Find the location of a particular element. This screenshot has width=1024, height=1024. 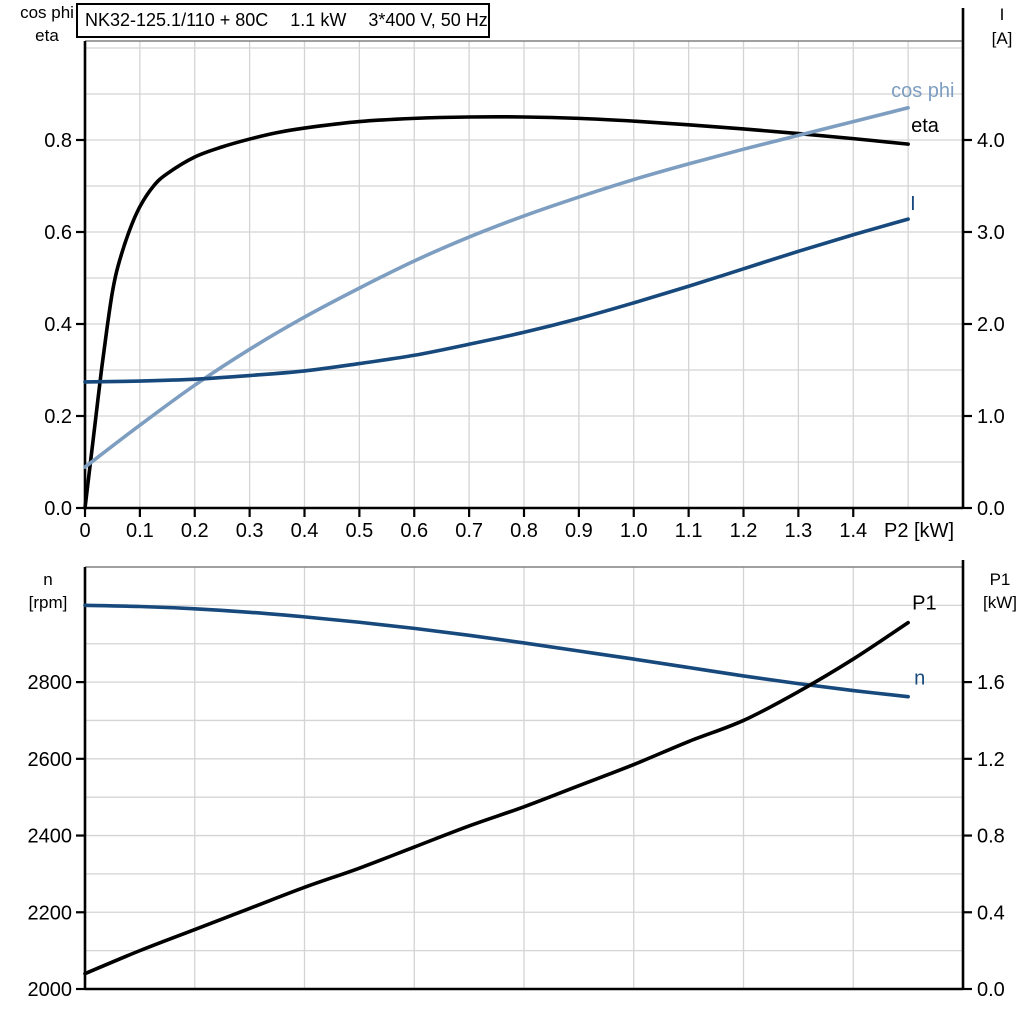

bottom-right-tick-label: 1.6 is located at coordinates (991, 683).